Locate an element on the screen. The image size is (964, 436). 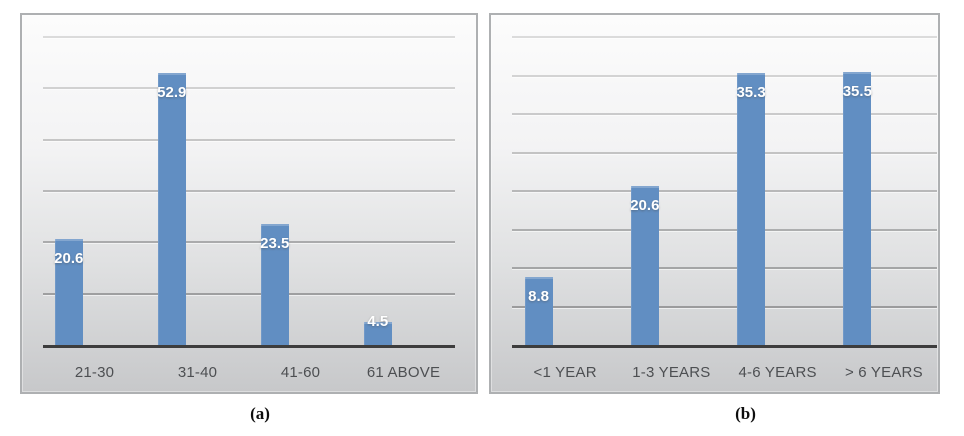
bar-1-3 YEARS: 20.6 is located at coordinates (645, 265).